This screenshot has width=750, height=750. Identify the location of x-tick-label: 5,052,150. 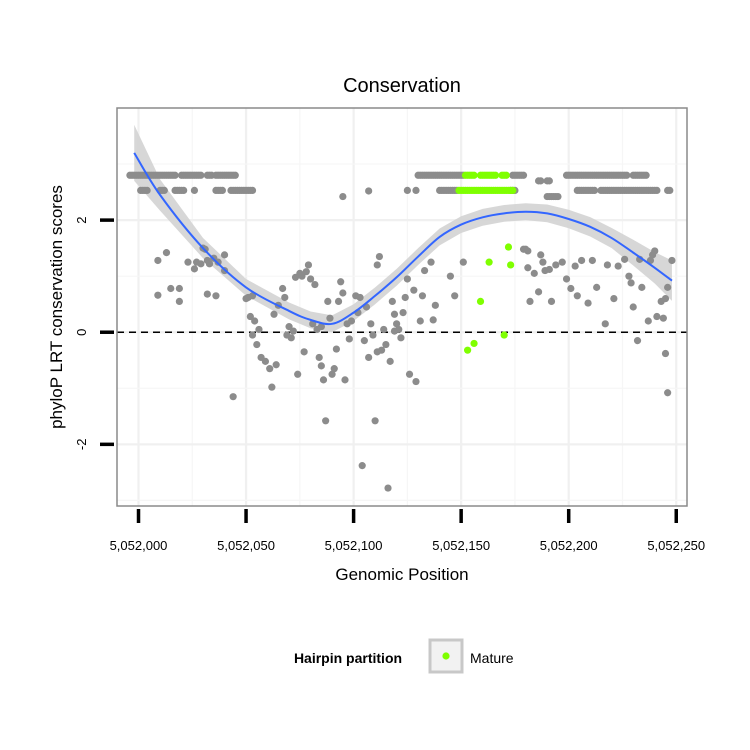
(461, 545).